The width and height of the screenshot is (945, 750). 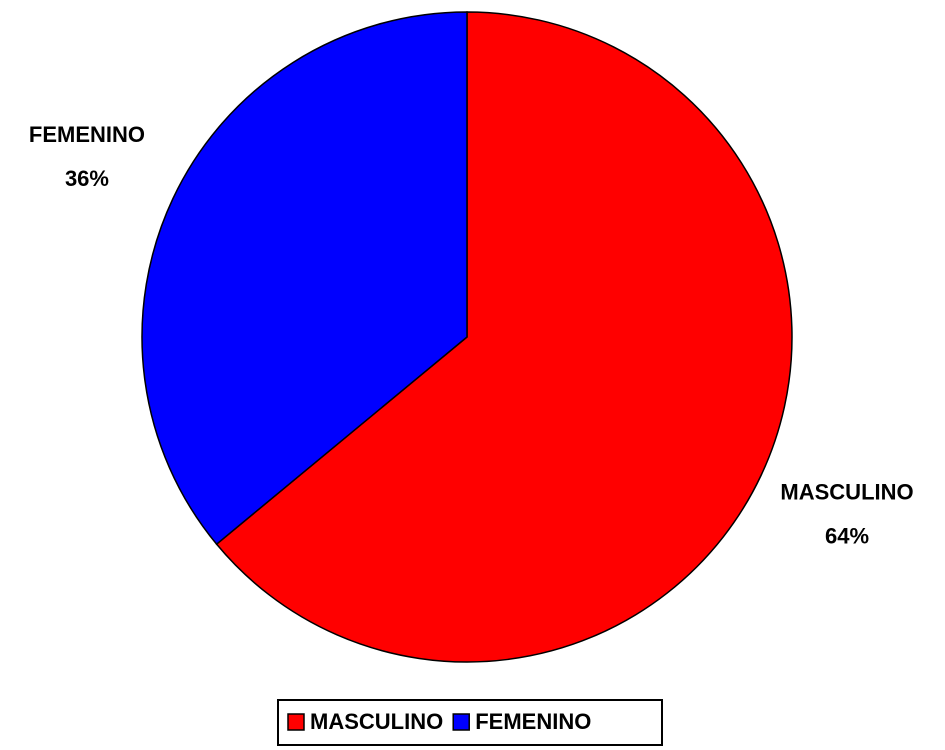 I want to click on slice-label-value: 64%, so click(x=847, y=536).